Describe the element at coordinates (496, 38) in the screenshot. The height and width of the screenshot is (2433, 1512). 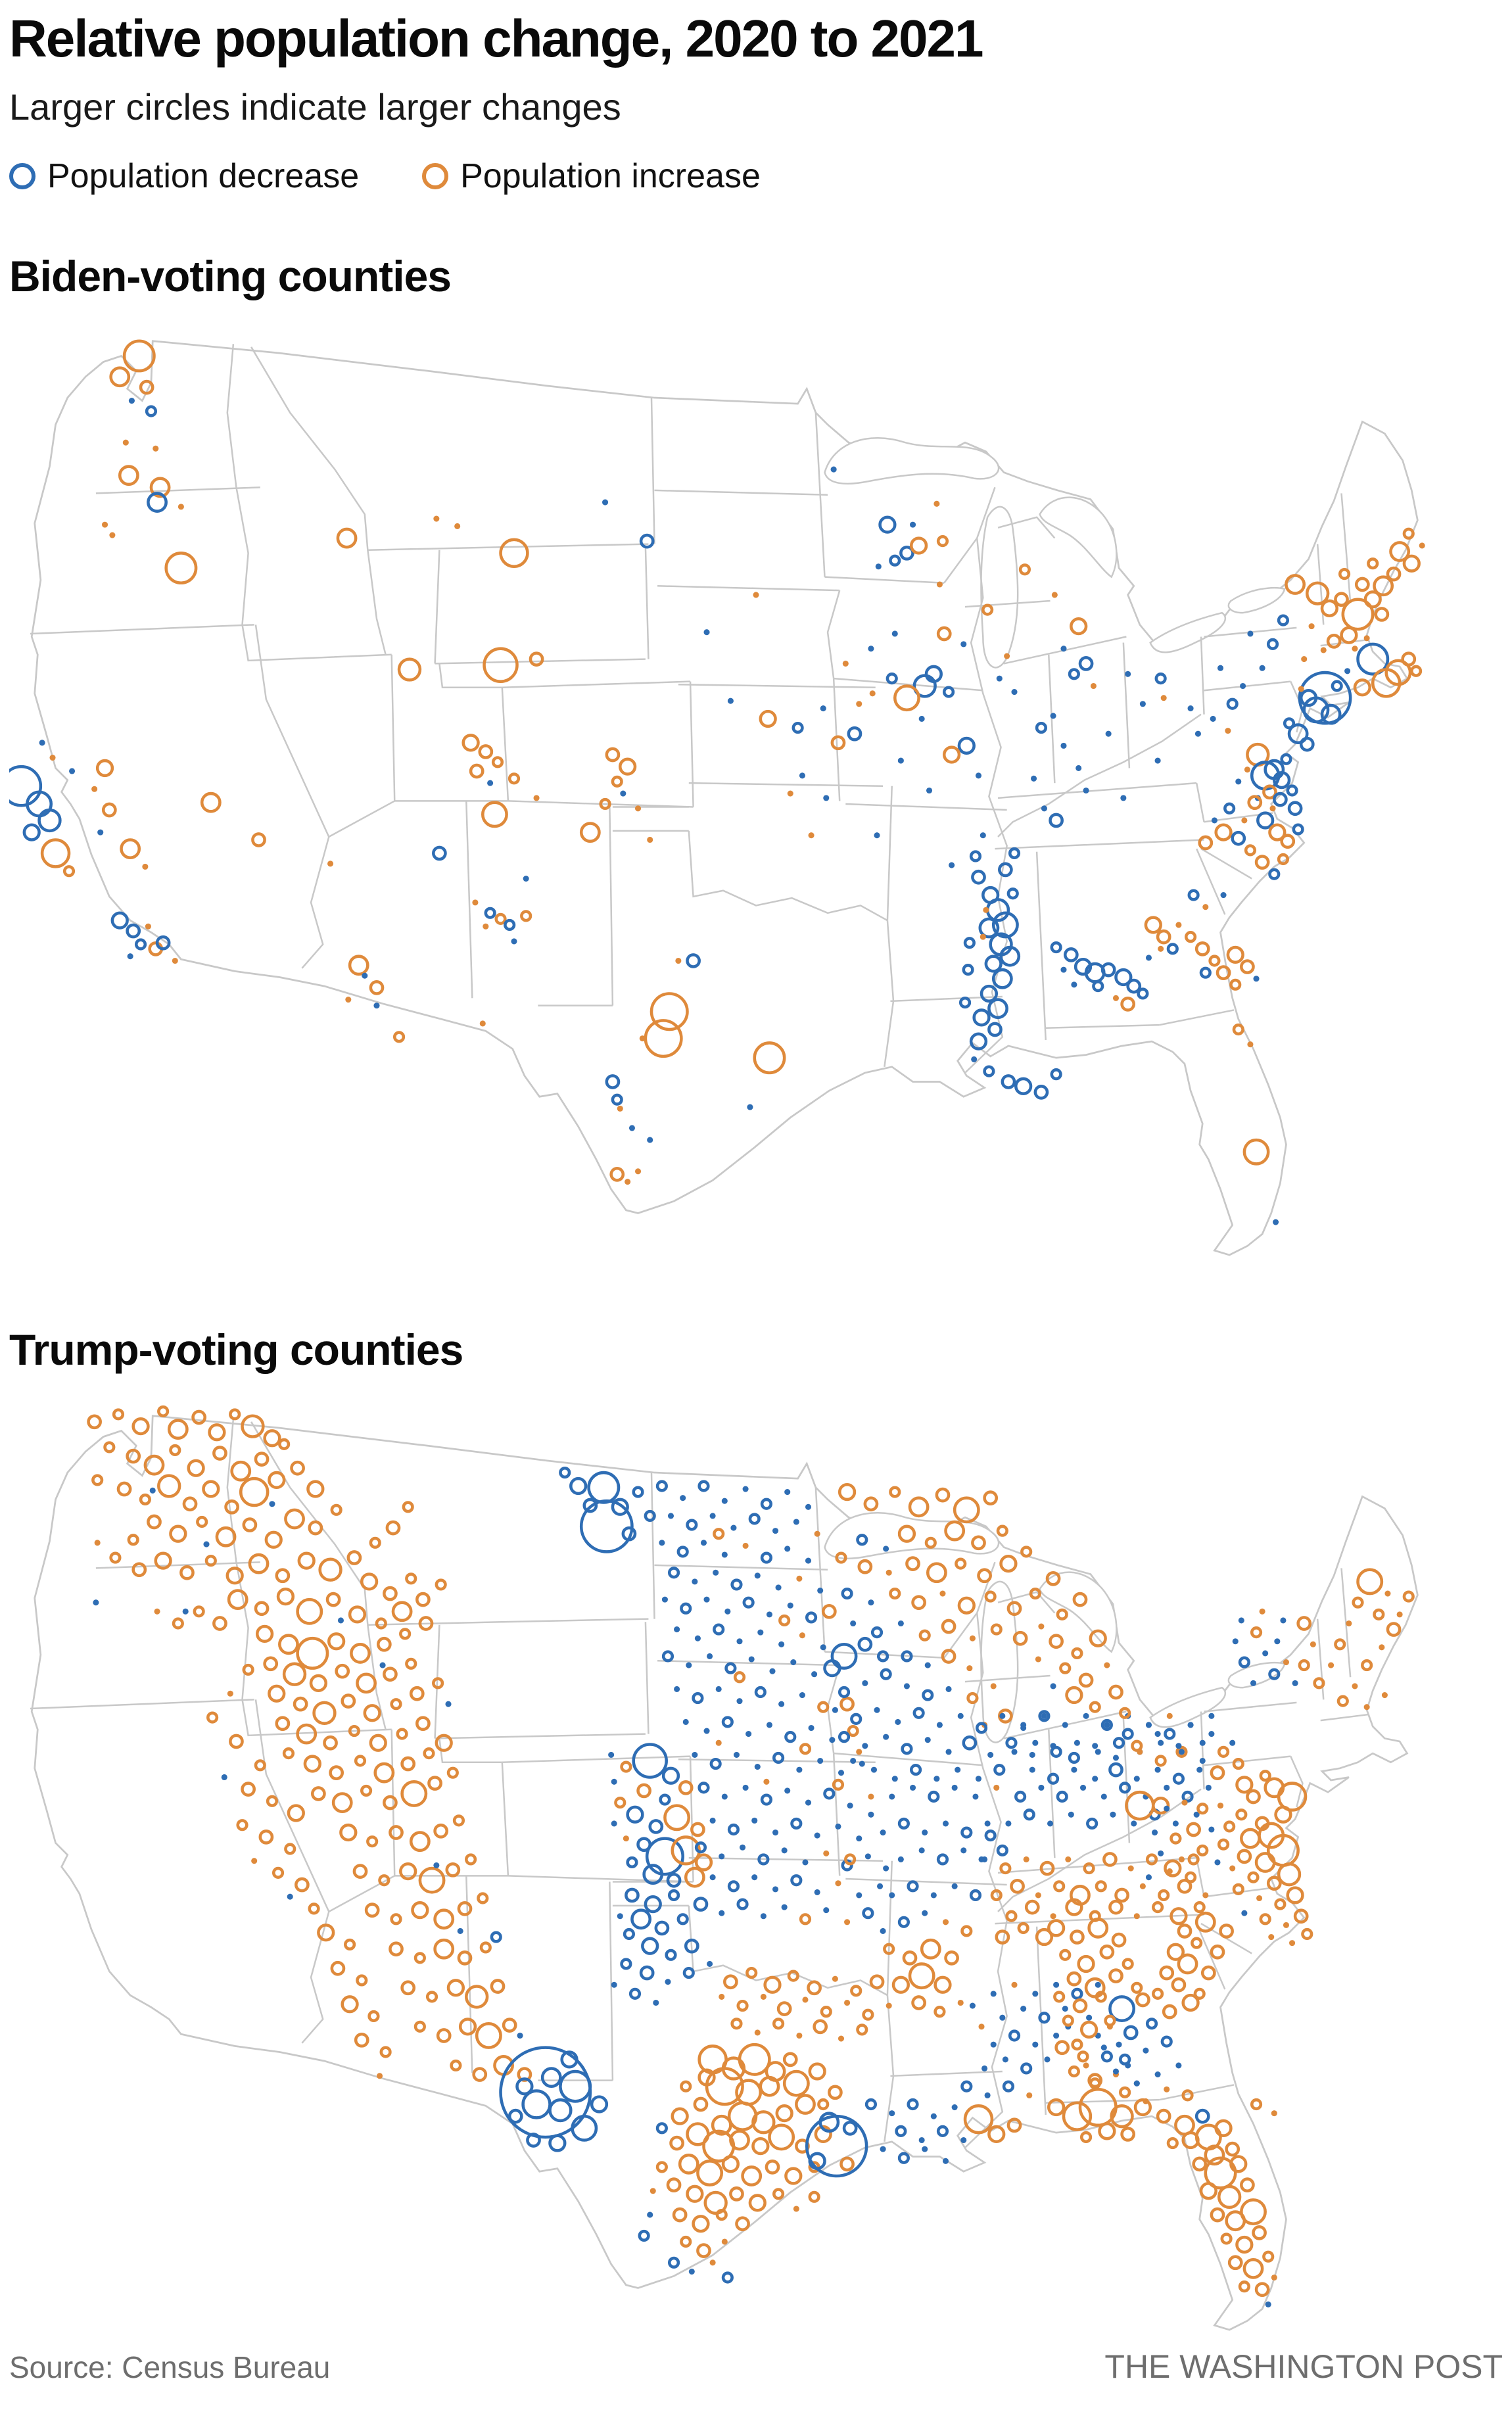
I see `page-title: Relative population change, 2020 to 2021` at that location.